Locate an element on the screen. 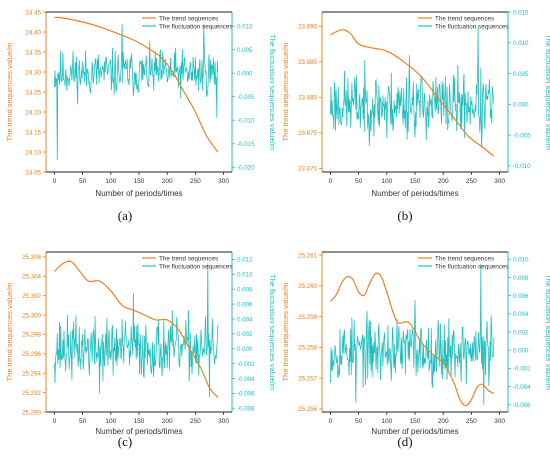 This screenshot has width=550, height=459. right-tick-label: 0.008 is located at coordinates (521, 278).